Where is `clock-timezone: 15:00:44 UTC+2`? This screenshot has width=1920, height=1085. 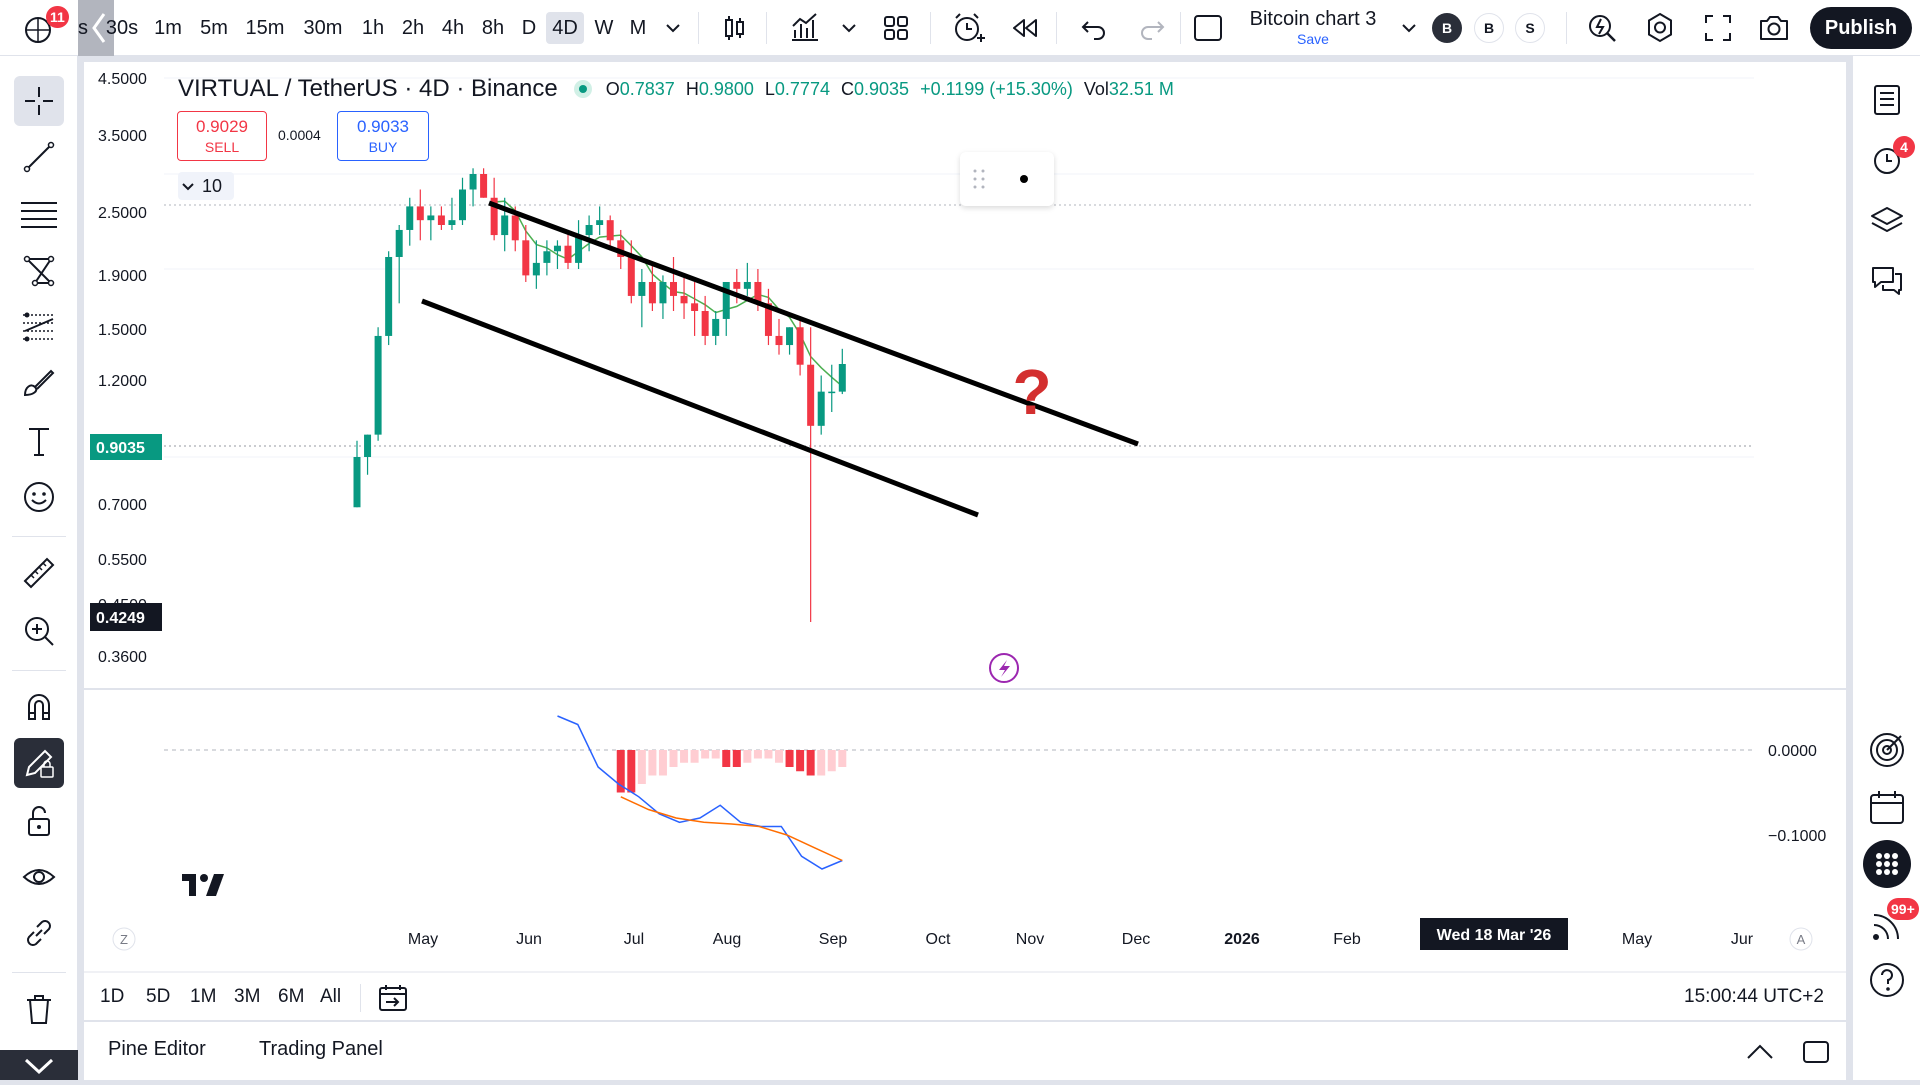
clock-timezone: 15:00:44 UTC+2 is located at coordinates (1754, 996).